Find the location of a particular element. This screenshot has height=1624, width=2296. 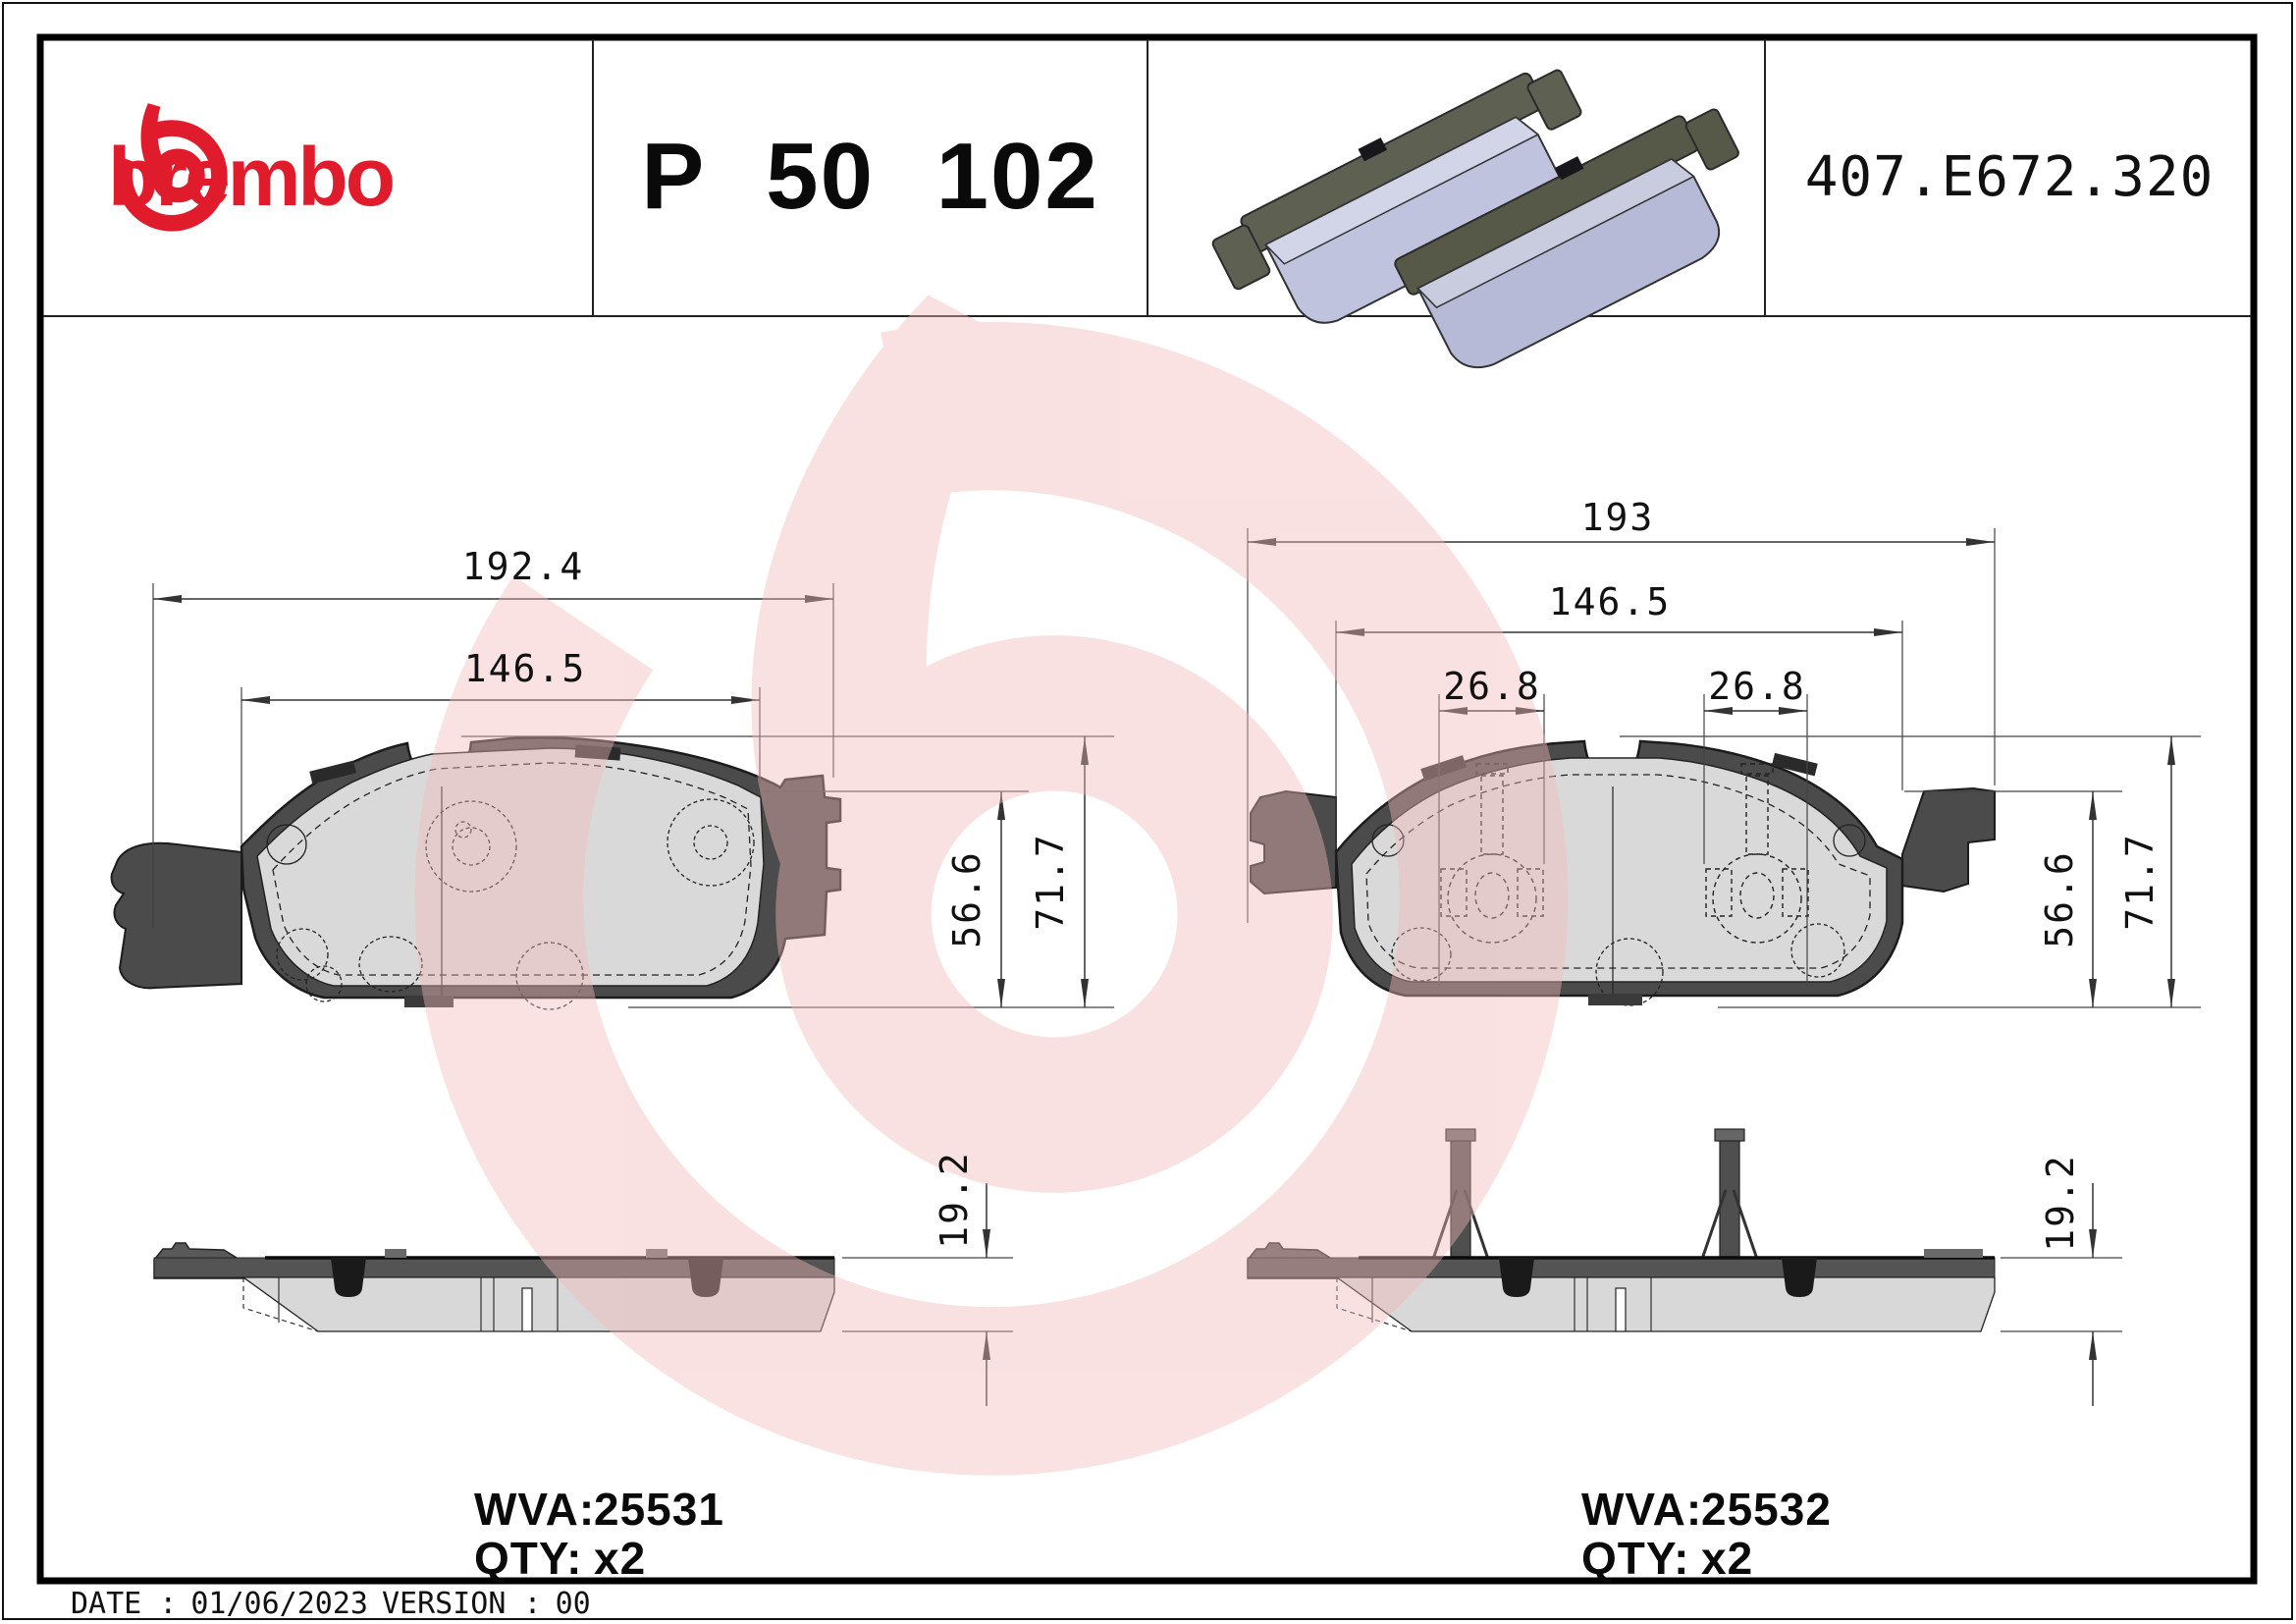

dim-right-pad-height: 56.6 is located at coordinates (2059, 899).